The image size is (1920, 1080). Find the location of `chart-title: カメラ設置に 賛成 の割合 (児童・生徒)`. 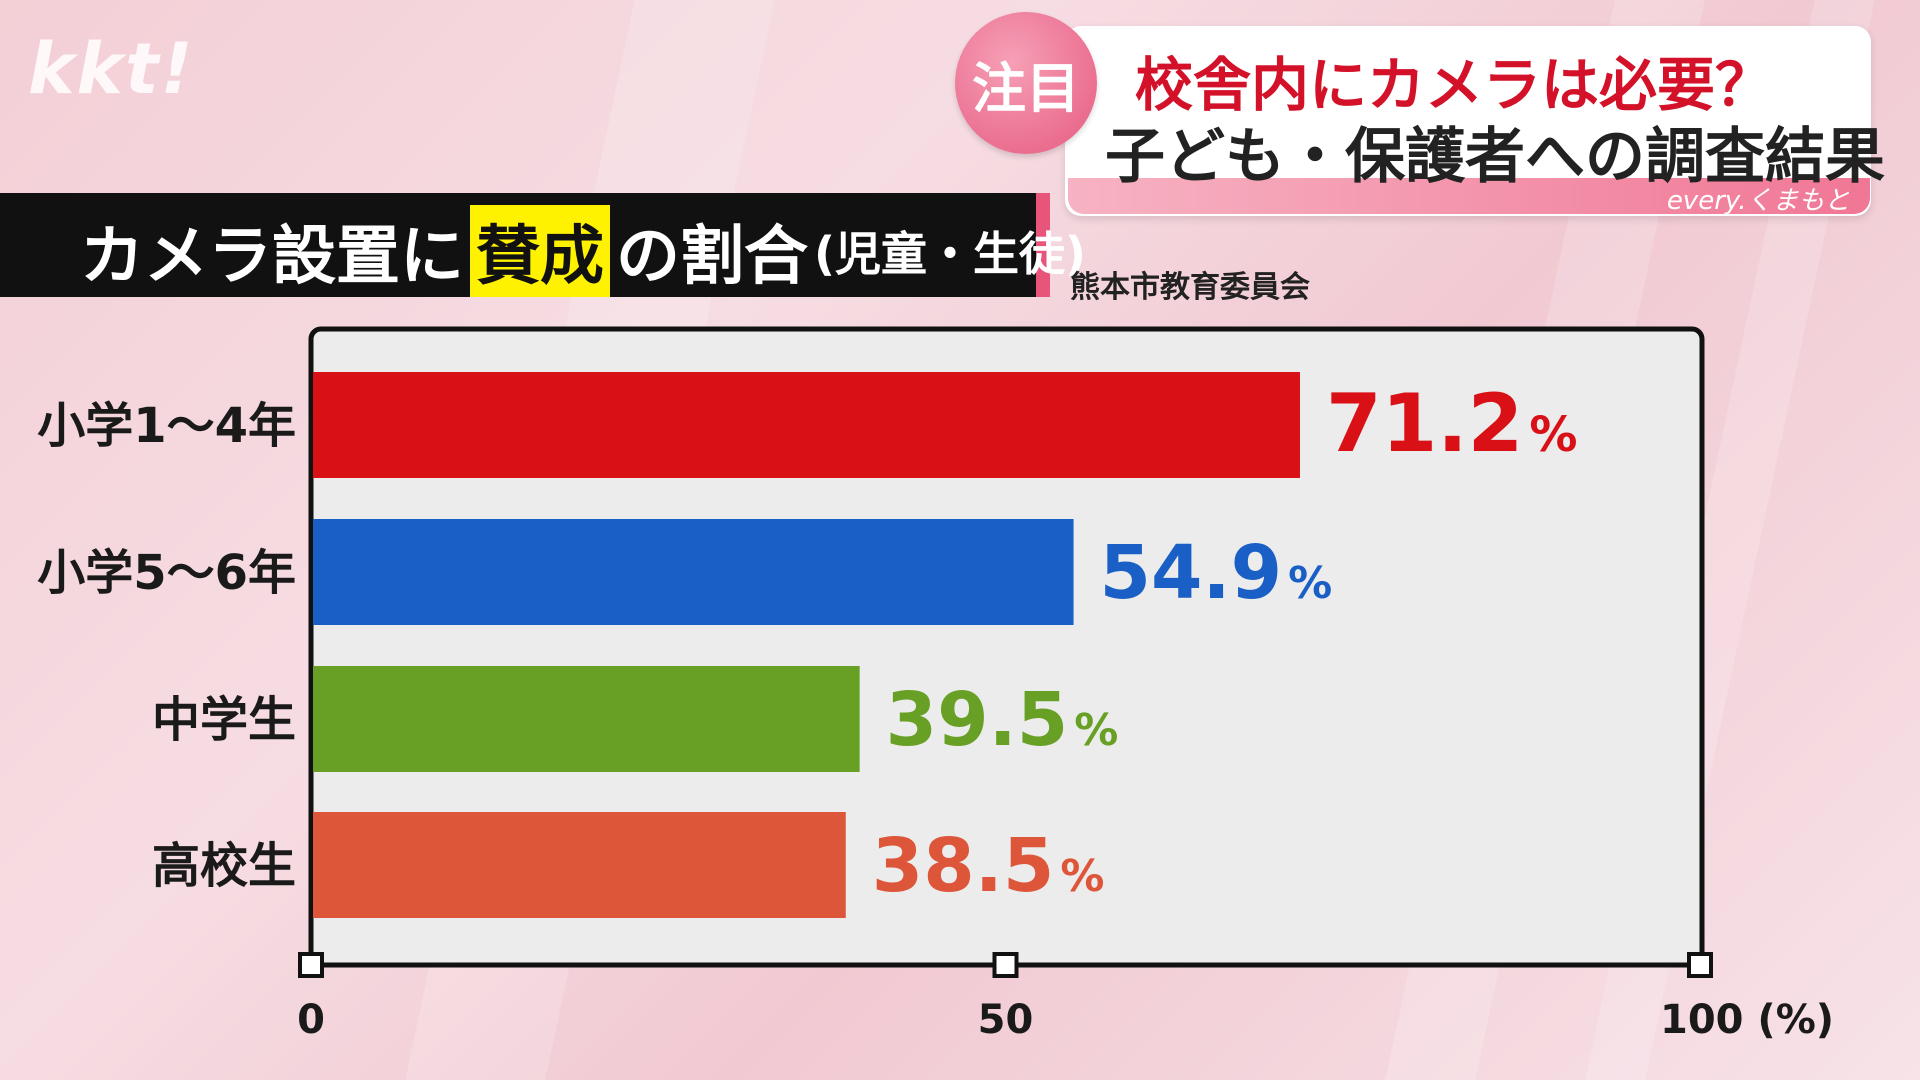

chart-title: カメラ設置に 賛成 の割合 (児童・生徒) is located at coordinates (583, 251).